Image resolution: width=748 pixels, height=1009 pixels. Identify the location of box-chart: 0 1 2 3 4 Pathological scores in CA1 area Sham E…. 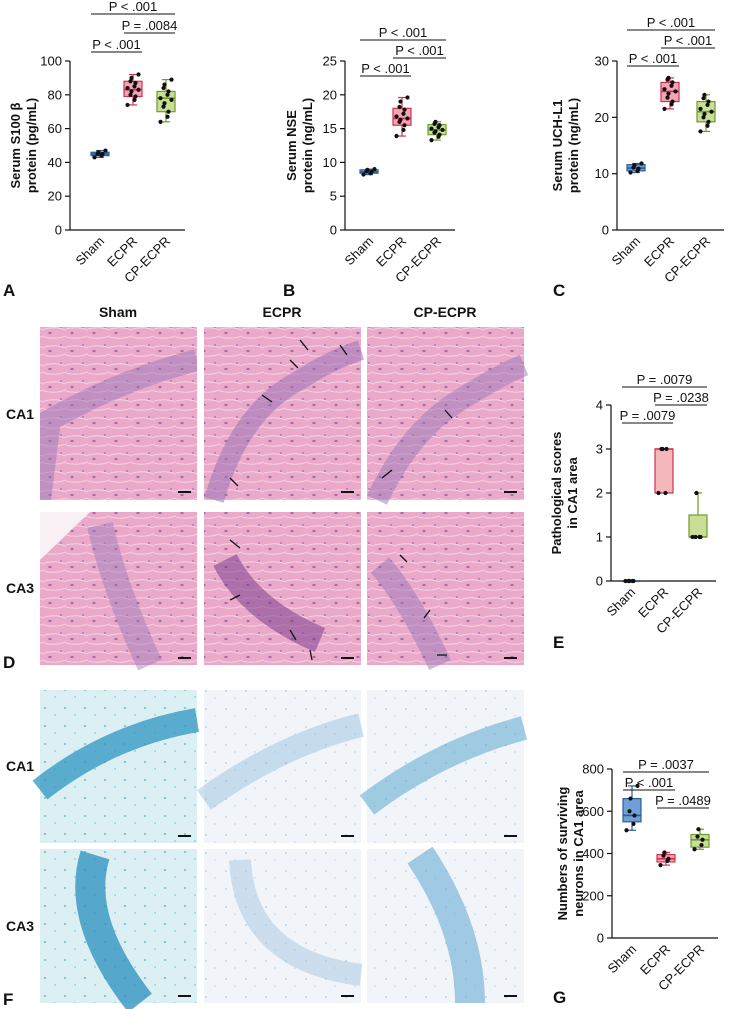
(632, 512).